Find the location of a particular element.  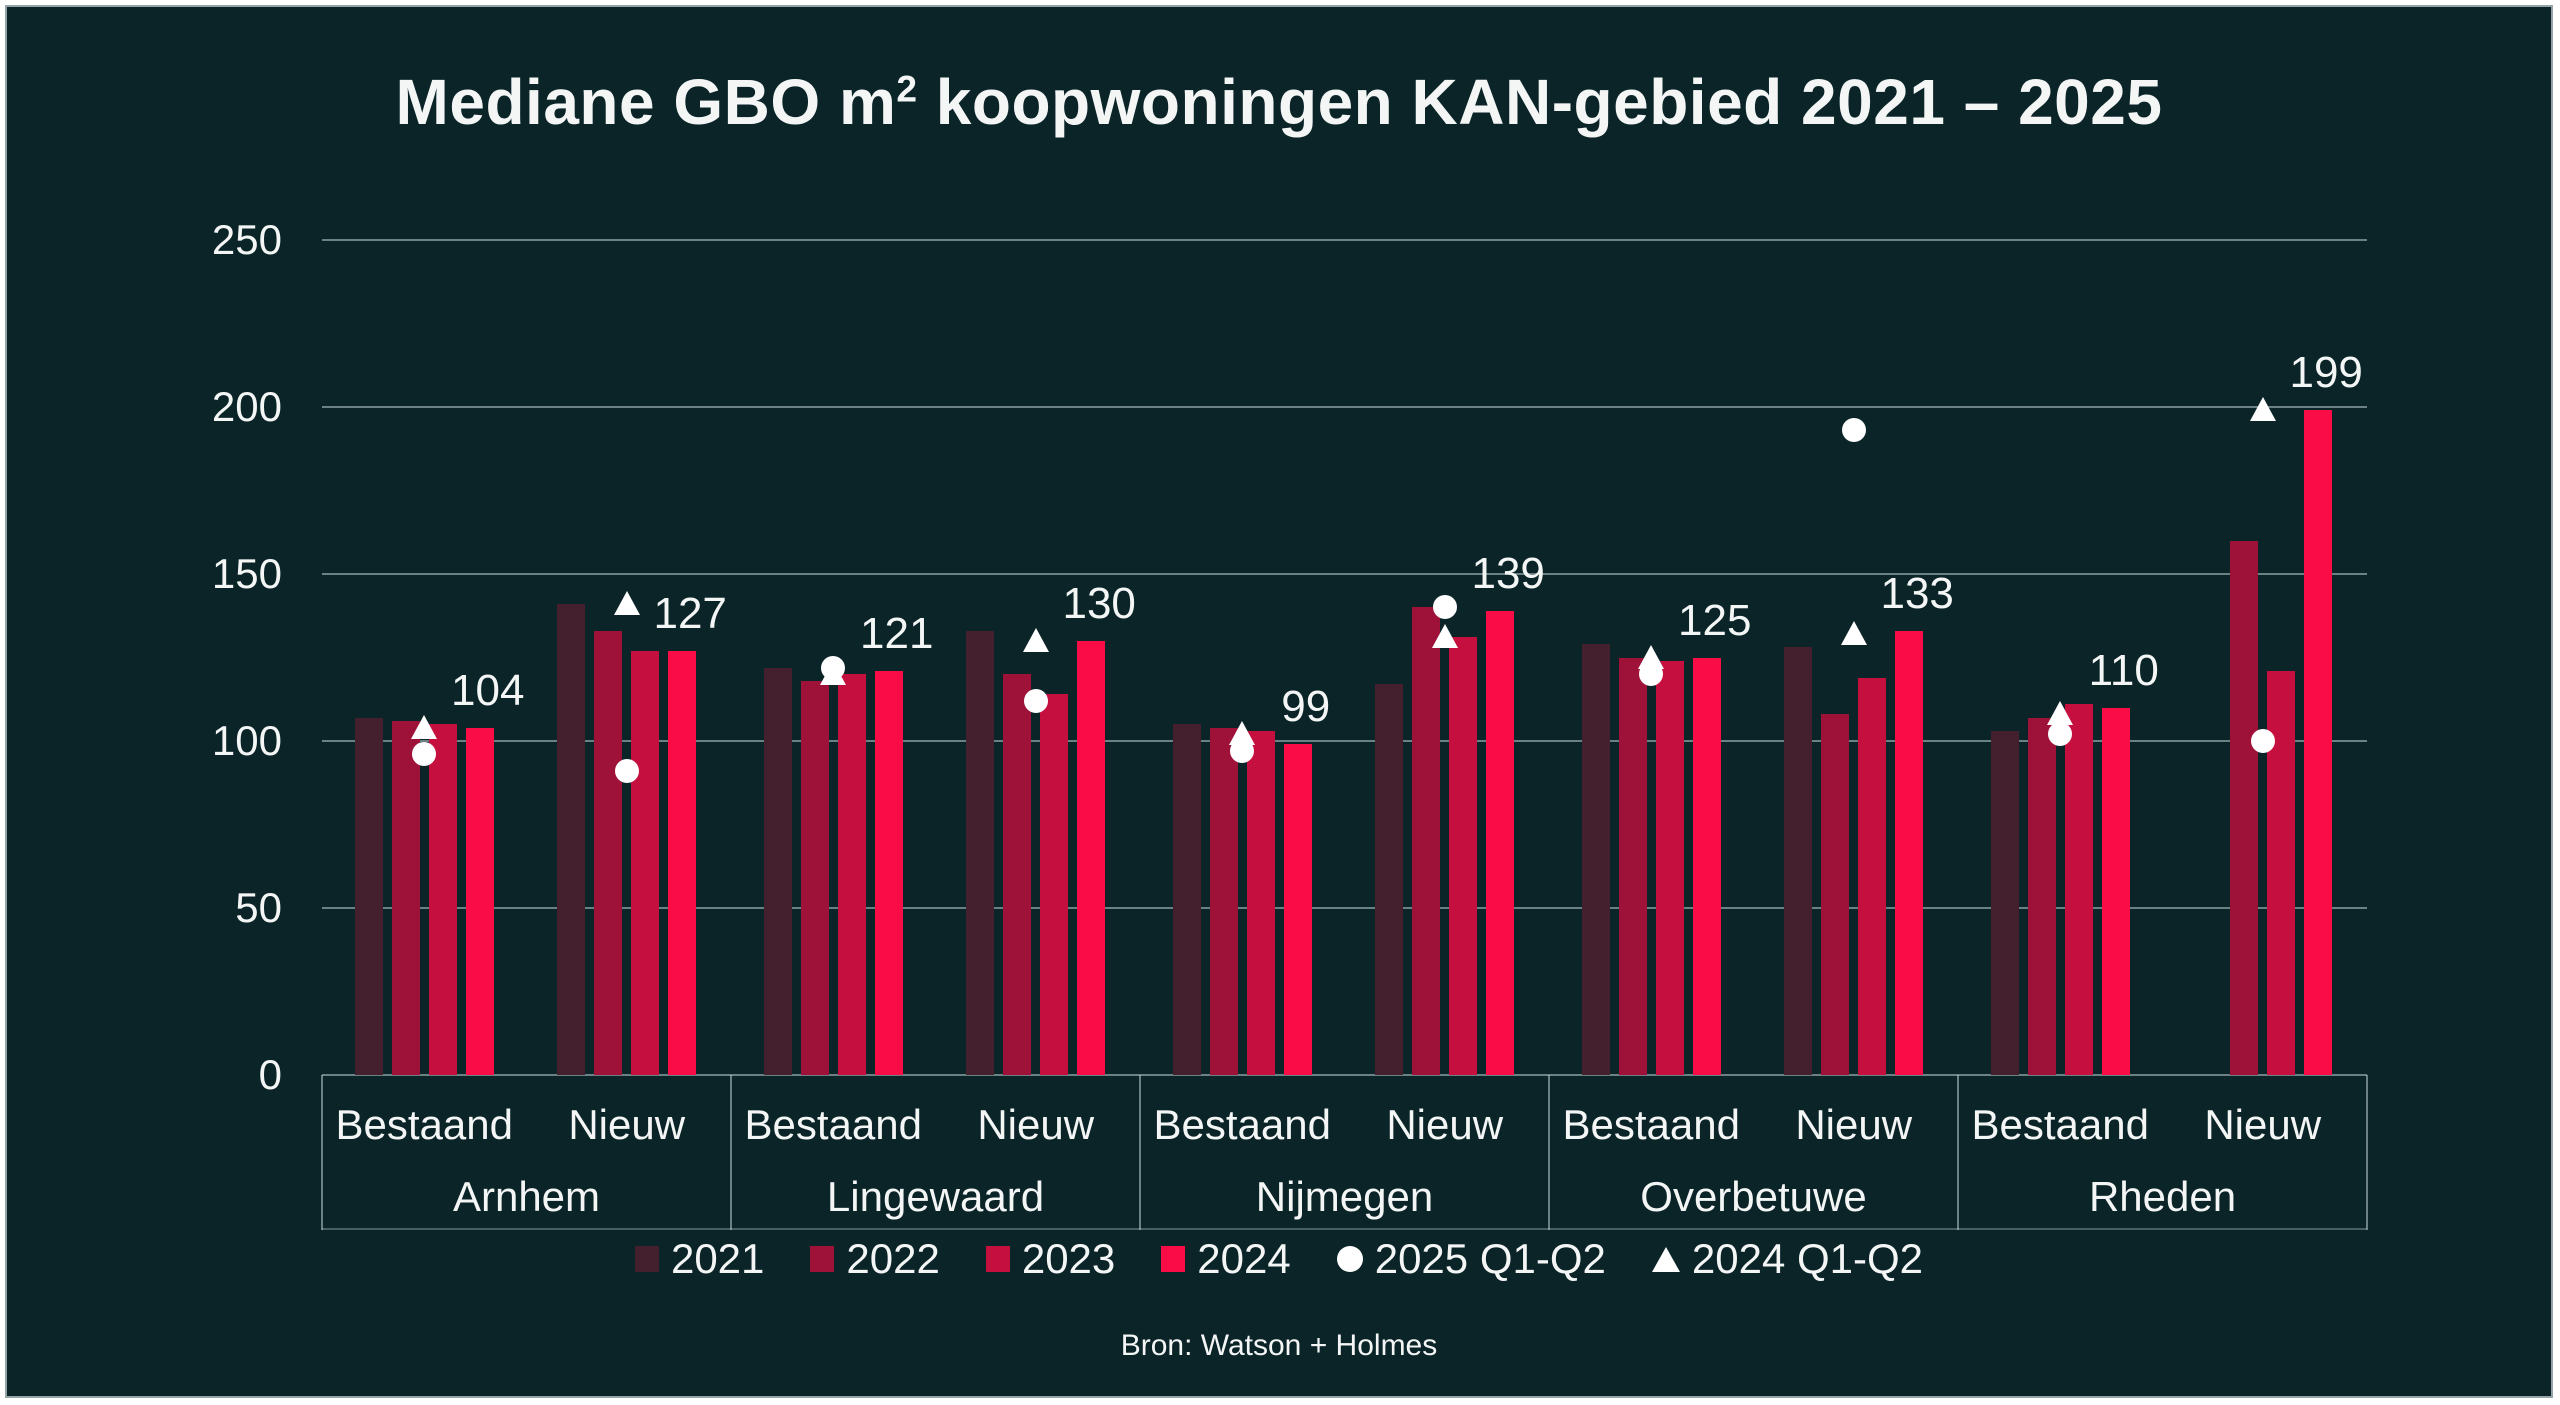

chart-title-pre: Mediane GBO m is located at coordinates (646, 102).